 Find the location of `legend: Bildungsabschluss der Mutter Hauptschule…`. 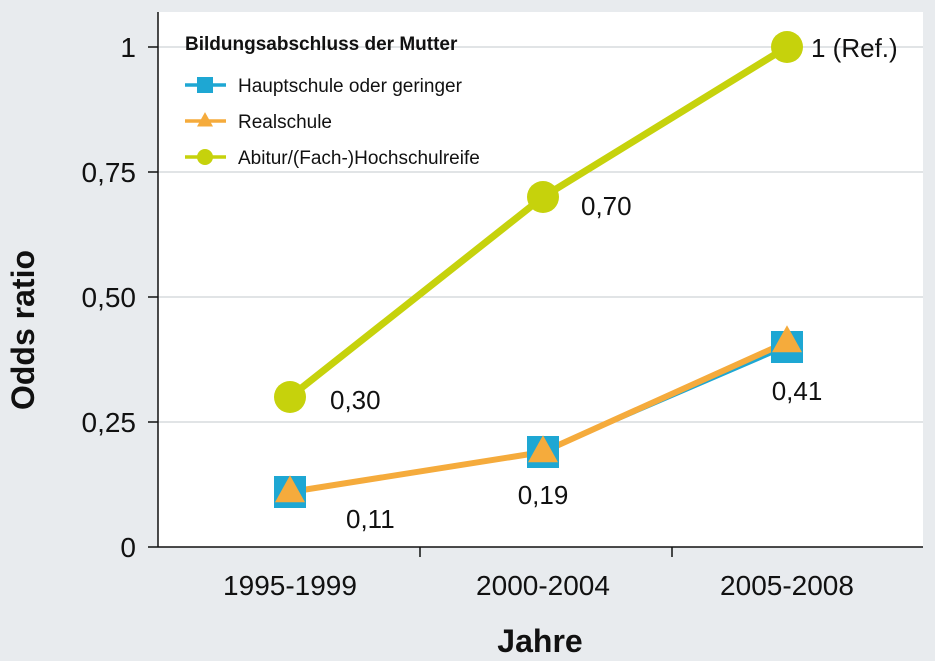

legend: Bildungsabschluss der Mutter Hauptschule… is located at coordinates (332, 101).